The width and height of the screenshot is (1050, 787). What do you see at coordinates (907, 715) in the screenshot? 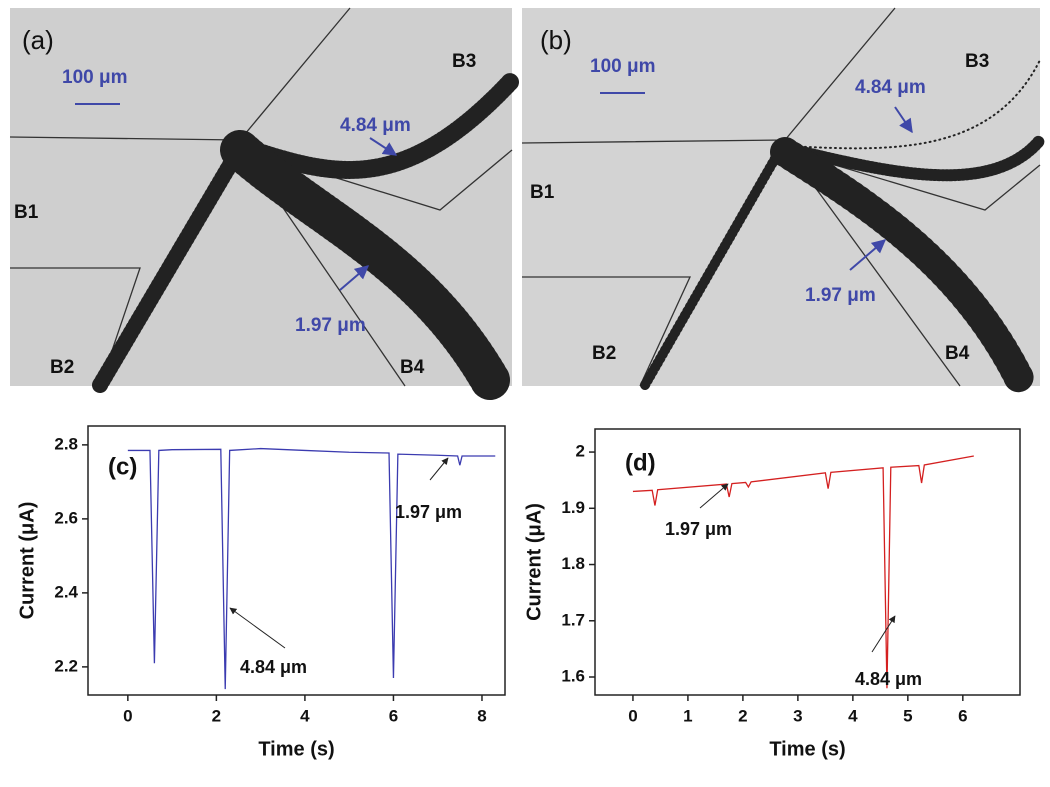
I see `x-tick-label: 5` at bounding box center [907, 715].